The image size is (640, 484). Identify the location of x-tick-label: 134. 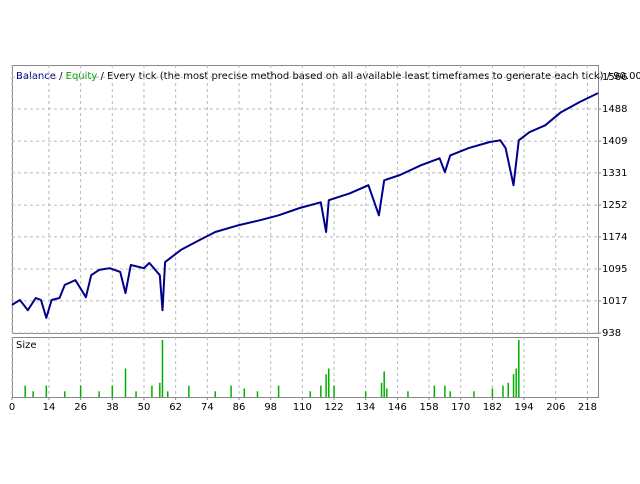
(365, 407).